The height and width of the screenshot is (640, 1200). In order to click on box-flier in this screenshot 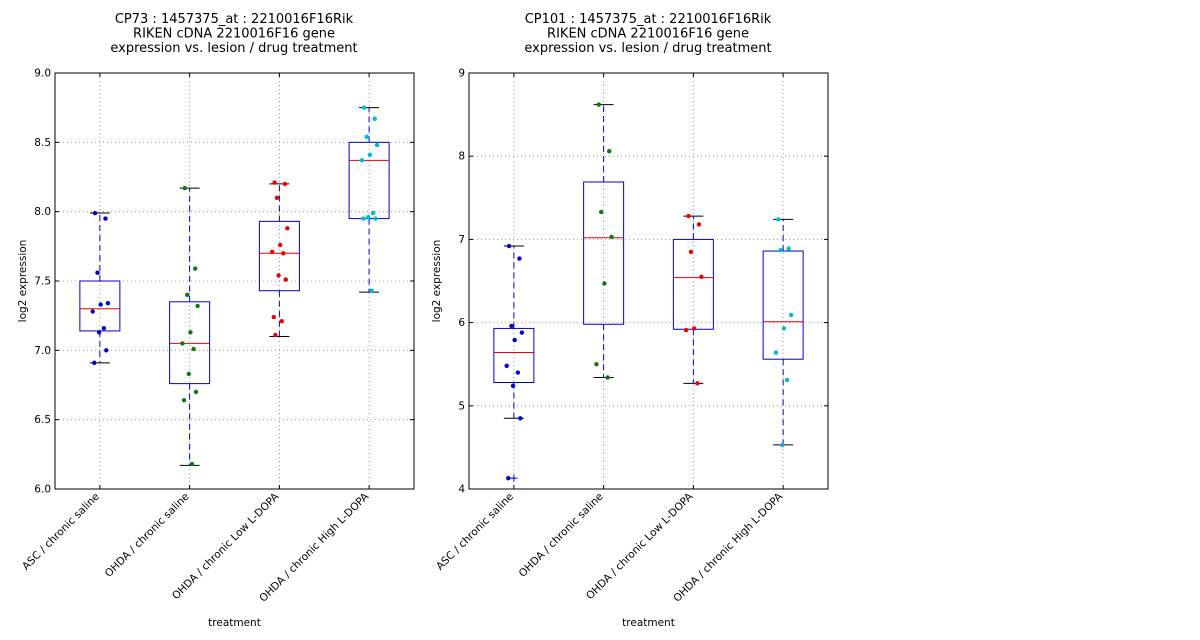, I will do `click(514, 478)`.